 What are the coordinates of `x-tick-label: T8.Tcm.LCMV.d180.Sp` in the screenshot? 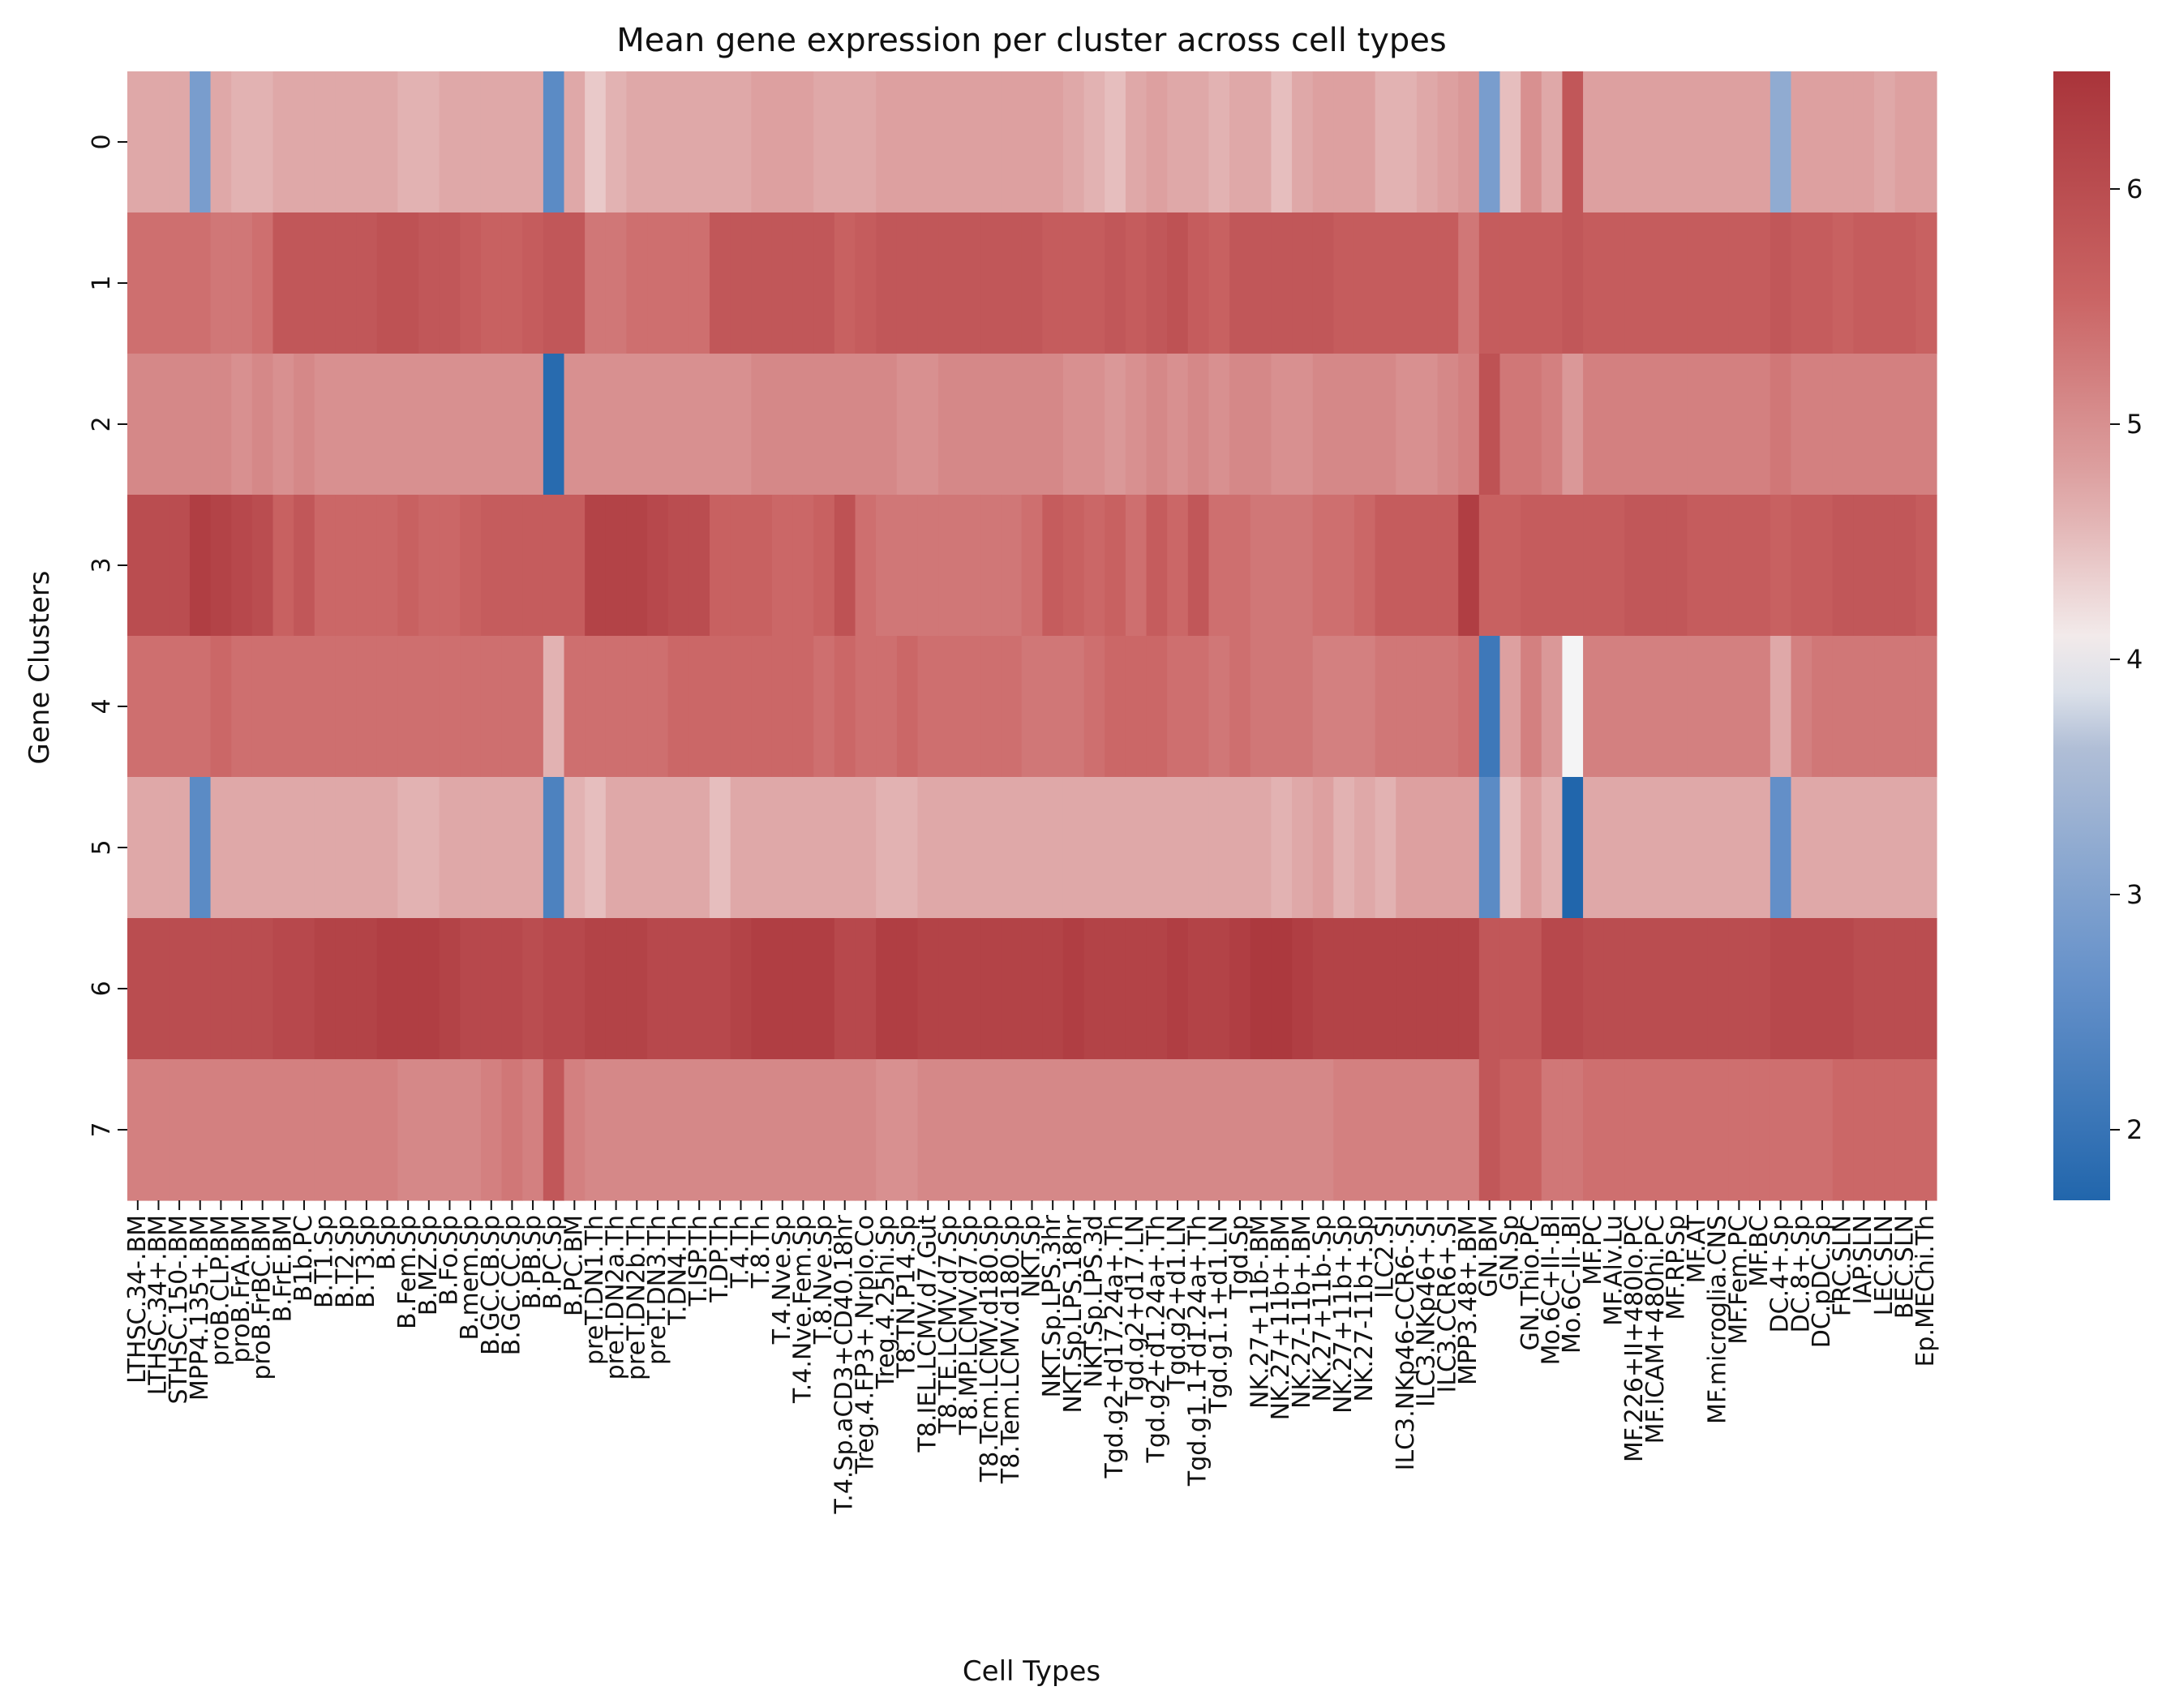 It's located at (990, 1349).